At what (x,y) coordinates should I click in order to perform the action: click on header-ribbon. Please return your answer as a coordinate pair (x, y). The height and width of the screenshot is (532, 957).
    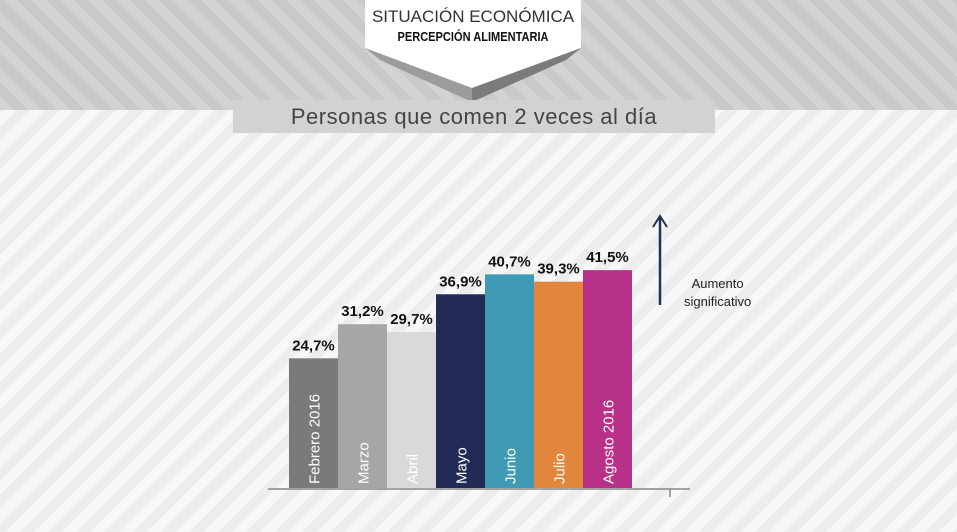
    Looking at the image, I should click on (473, 51).